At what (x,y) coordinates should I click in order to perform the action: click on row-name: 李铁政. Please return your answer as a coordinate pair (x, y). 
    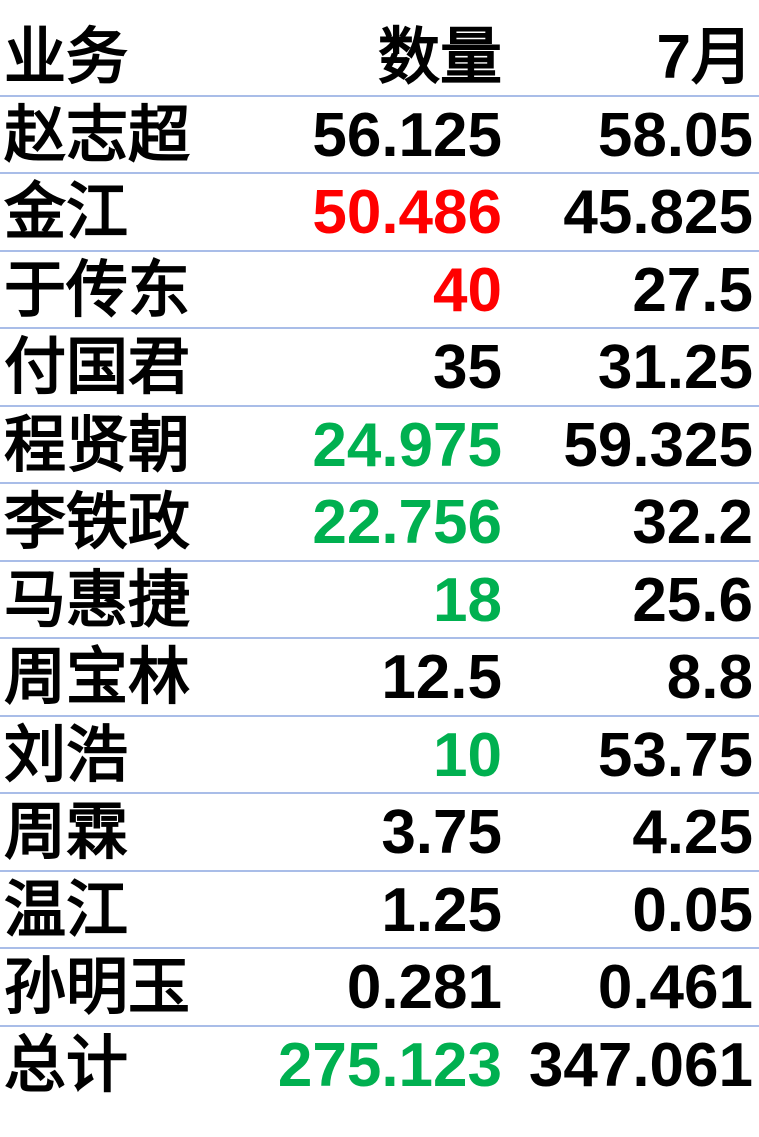
    Looking at the image, I should click on (97, 522).